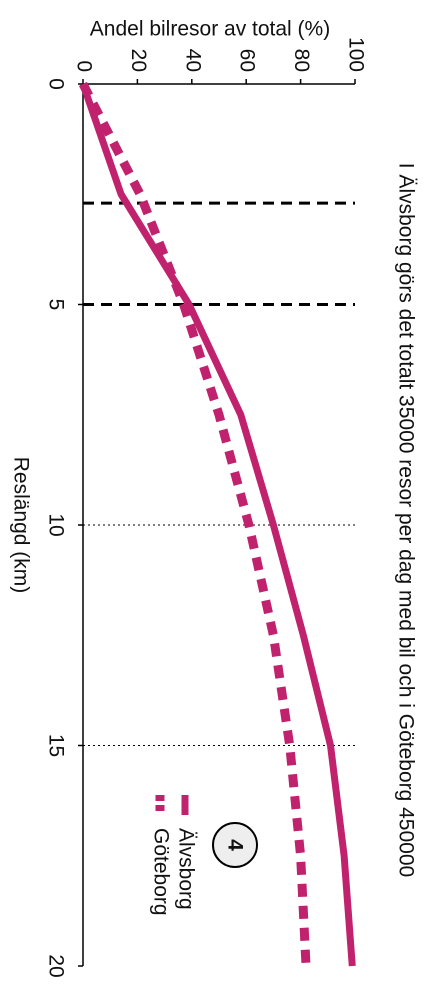 This screenshot has width=432, height=991. What do you see at coordinates (55, 965) in the screenshot?
I see `x-tick-label: 20` at bounding box center [55, 965].